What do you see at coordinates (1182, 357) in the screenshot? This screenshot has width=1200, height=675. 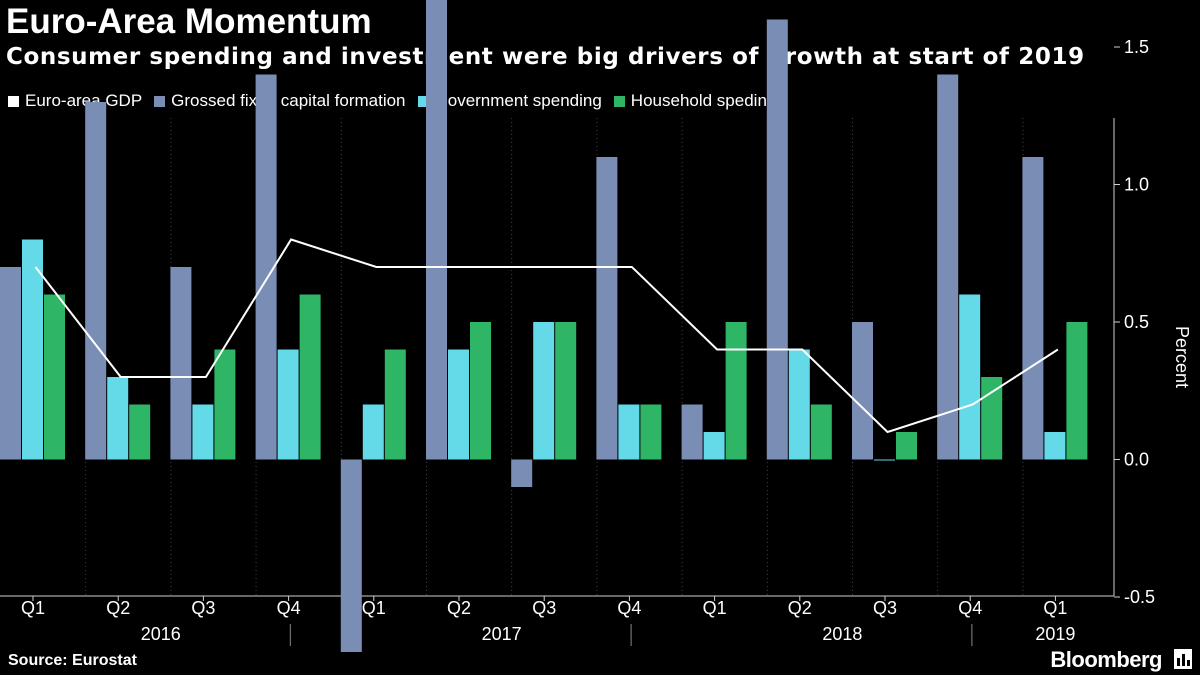 I see `y-axis-title: Percent` at bounding box center [1182, 357].